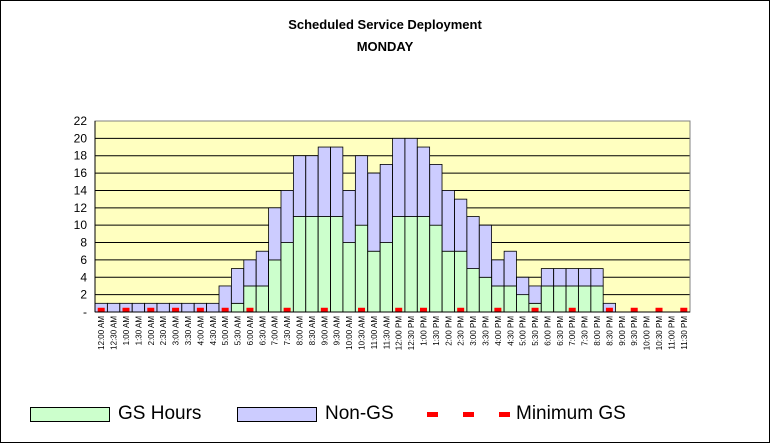 Image resolution: width=770 pixels, height=443 pixels. Describe the element at coordinates (571, 413) in the screenshot. I see `legend-label-minimum-gs: Minimum GS` at that location.